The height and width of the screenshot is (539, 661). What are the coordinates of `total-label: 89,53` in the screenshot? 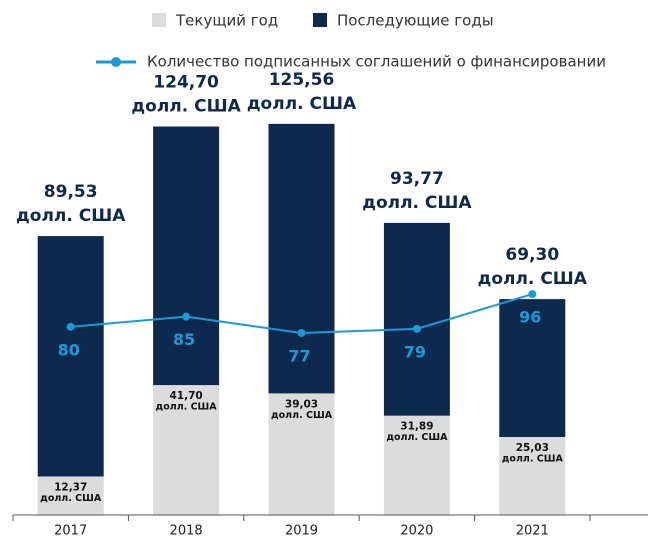 It's located at (71, 192).